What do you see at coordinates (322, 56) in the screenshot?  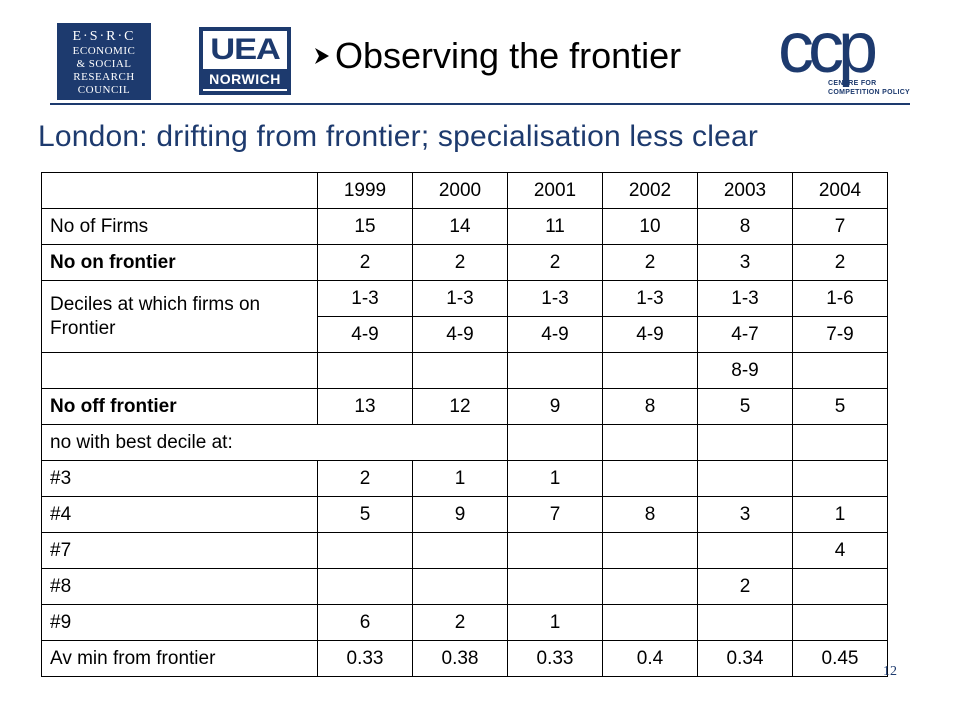 I see `arrow-bullet-icon` at bounding box center [322, 56].